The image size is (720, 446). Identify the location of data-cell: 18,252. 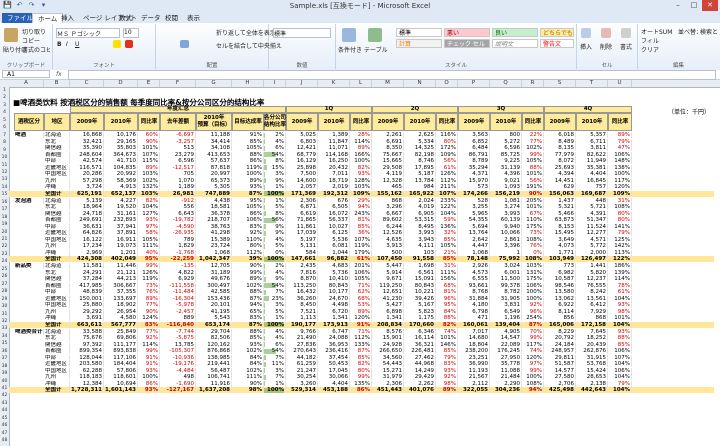
(592, 338).